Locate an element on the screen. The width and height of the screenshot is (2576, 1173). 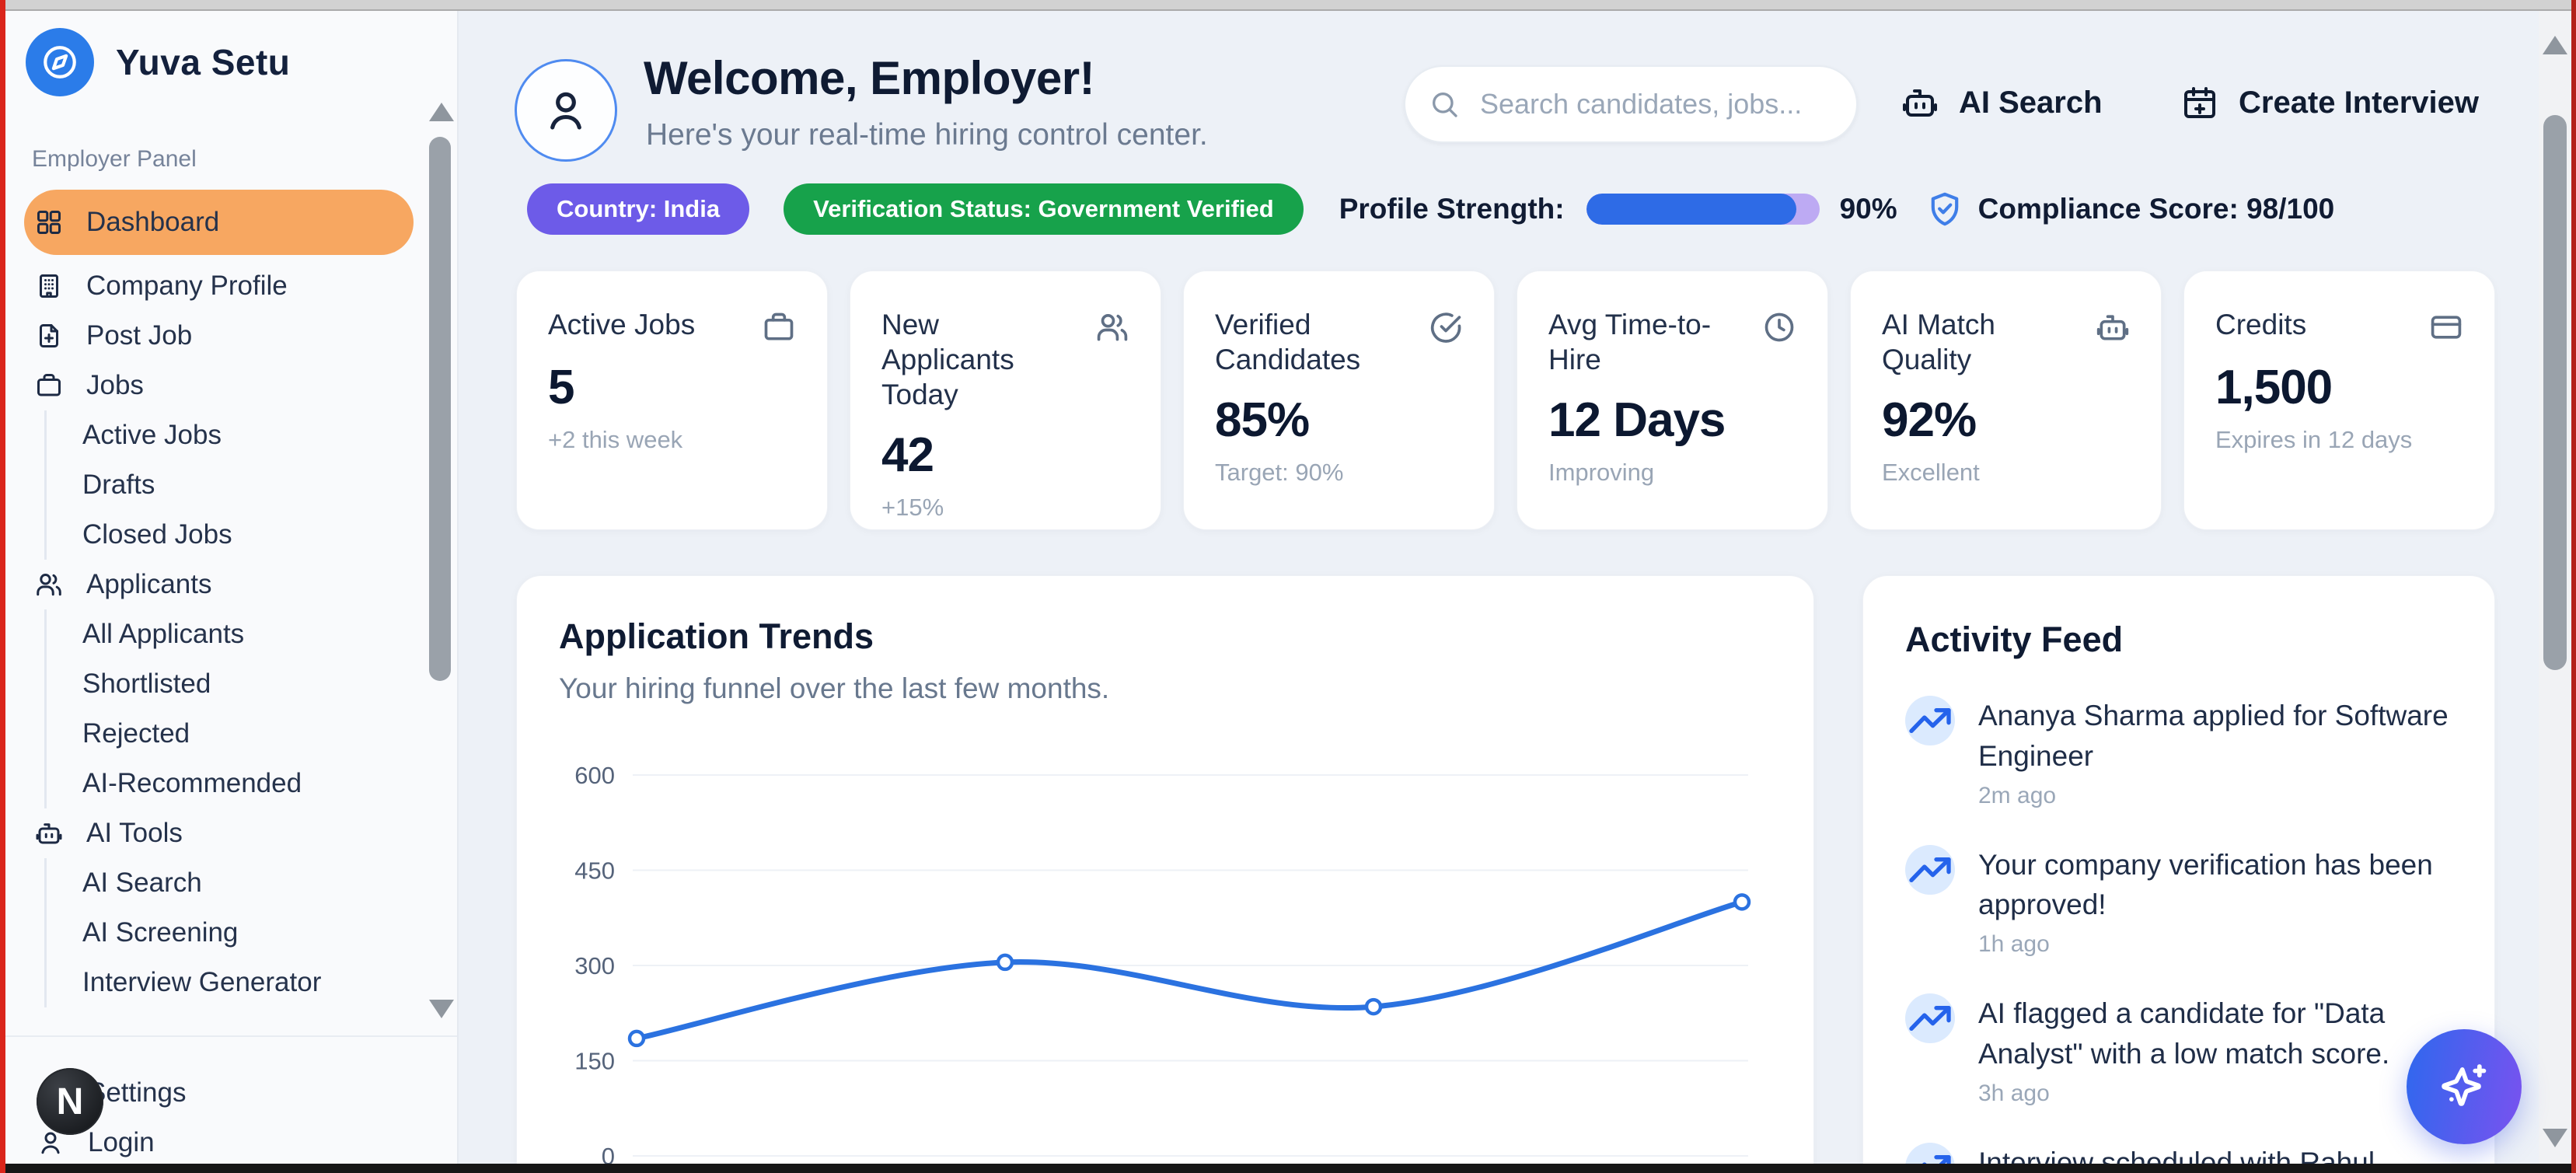
brand-name: Yuva Setu is located at coordinates (203, 62).